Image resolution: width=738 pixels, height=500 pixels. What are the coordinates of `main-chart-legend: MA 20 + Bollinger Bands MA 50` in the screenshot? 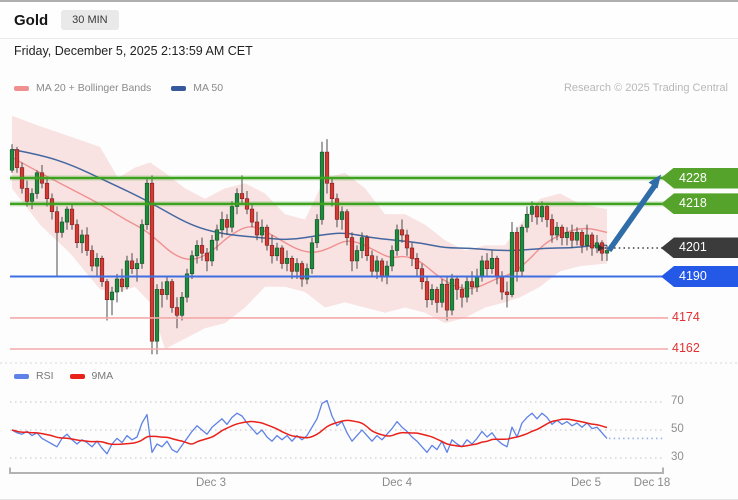 It's located at (118, 88).